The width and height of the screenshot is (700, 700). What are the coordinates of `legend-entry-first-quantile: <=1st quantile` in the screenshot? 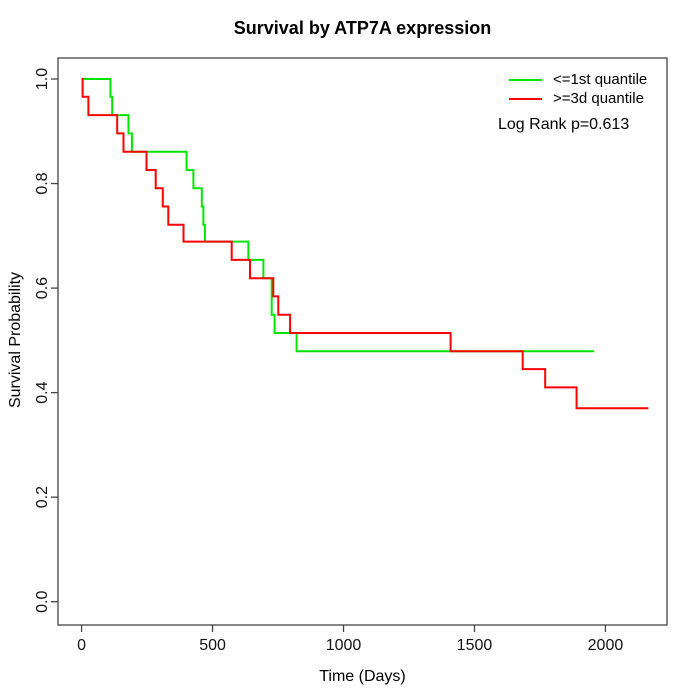 It's located at (578, 79).